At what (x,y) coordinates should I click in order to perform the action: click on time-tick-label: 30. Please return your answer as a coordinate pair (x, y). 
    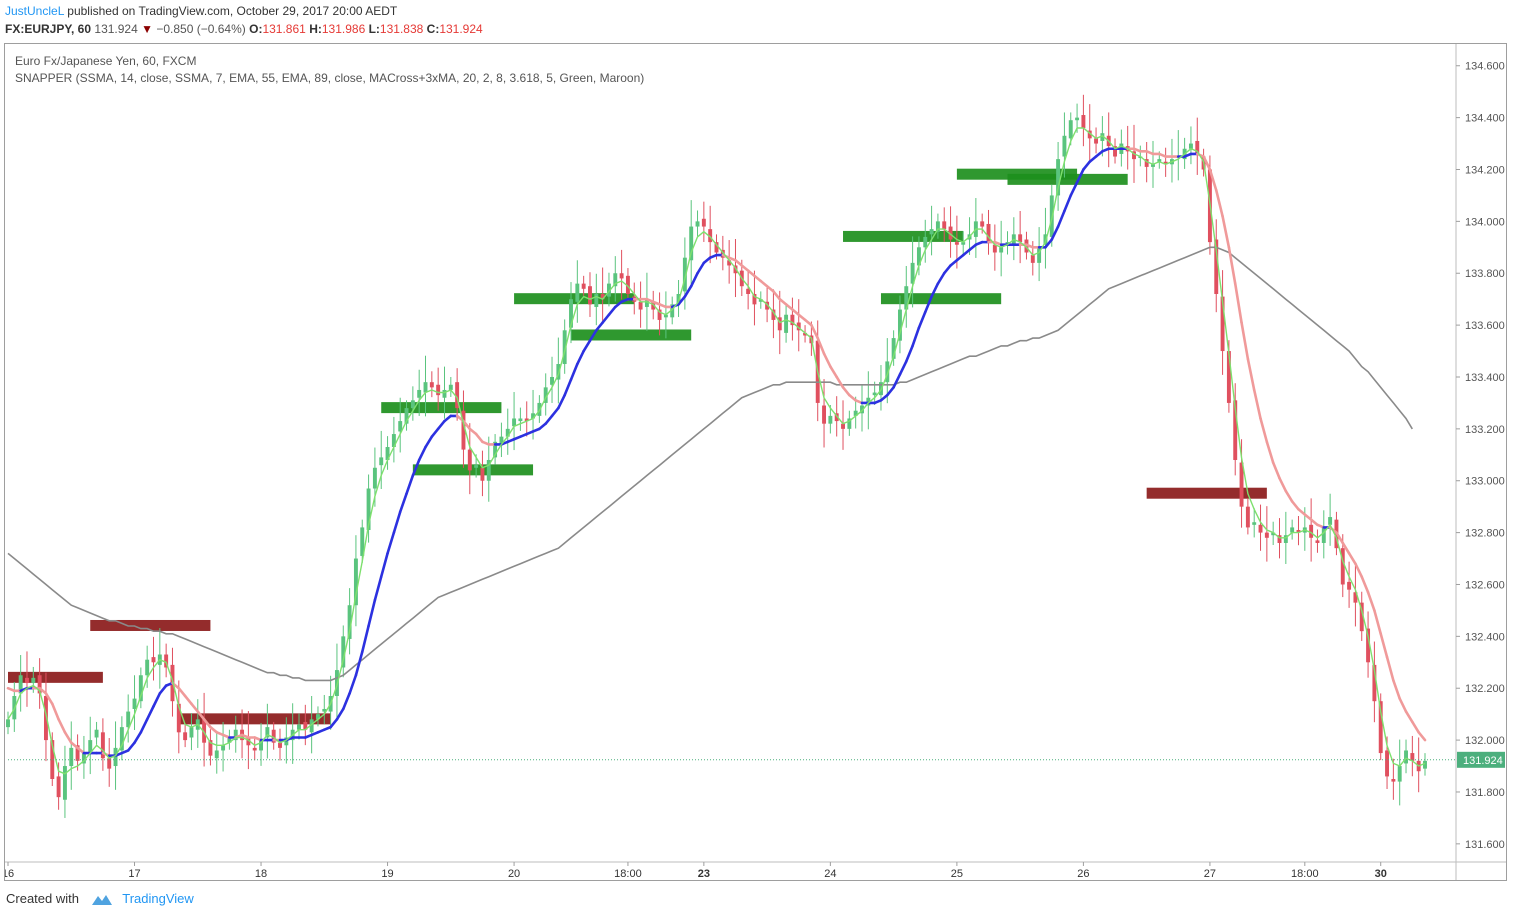
    Looking at the image, I should click on (1381, 874).